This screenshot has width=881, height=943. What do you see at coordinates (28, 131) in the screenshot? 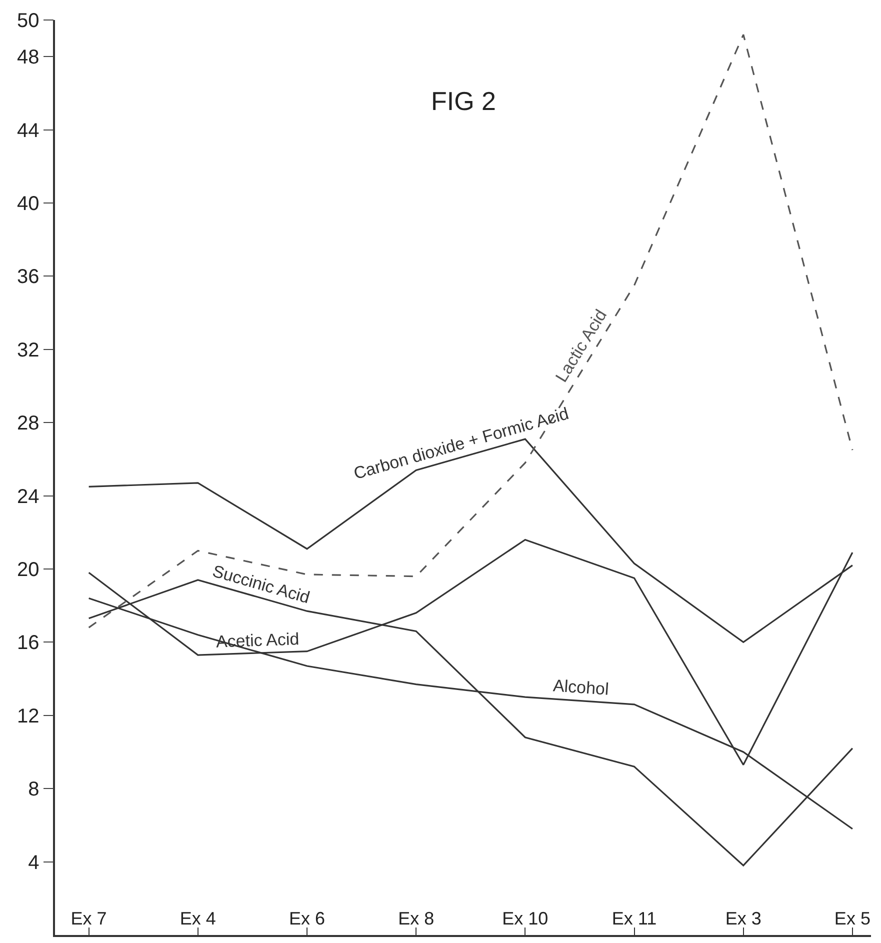
I see `y-tick-label: 44` at bounding box center [28, 131].